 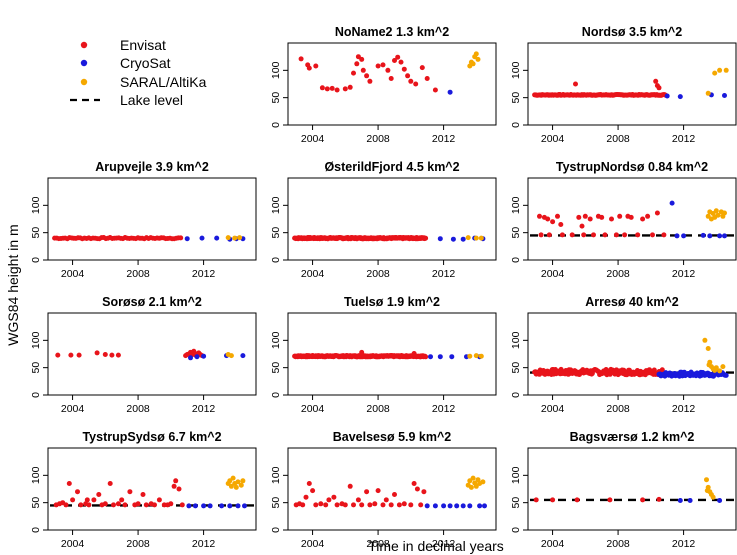 I want to click on panel-sor-s-2-1-km-2: Sorøsø 2.1 km^2 0 50 100 2004 2008 2012, so click(x=143, y=355).